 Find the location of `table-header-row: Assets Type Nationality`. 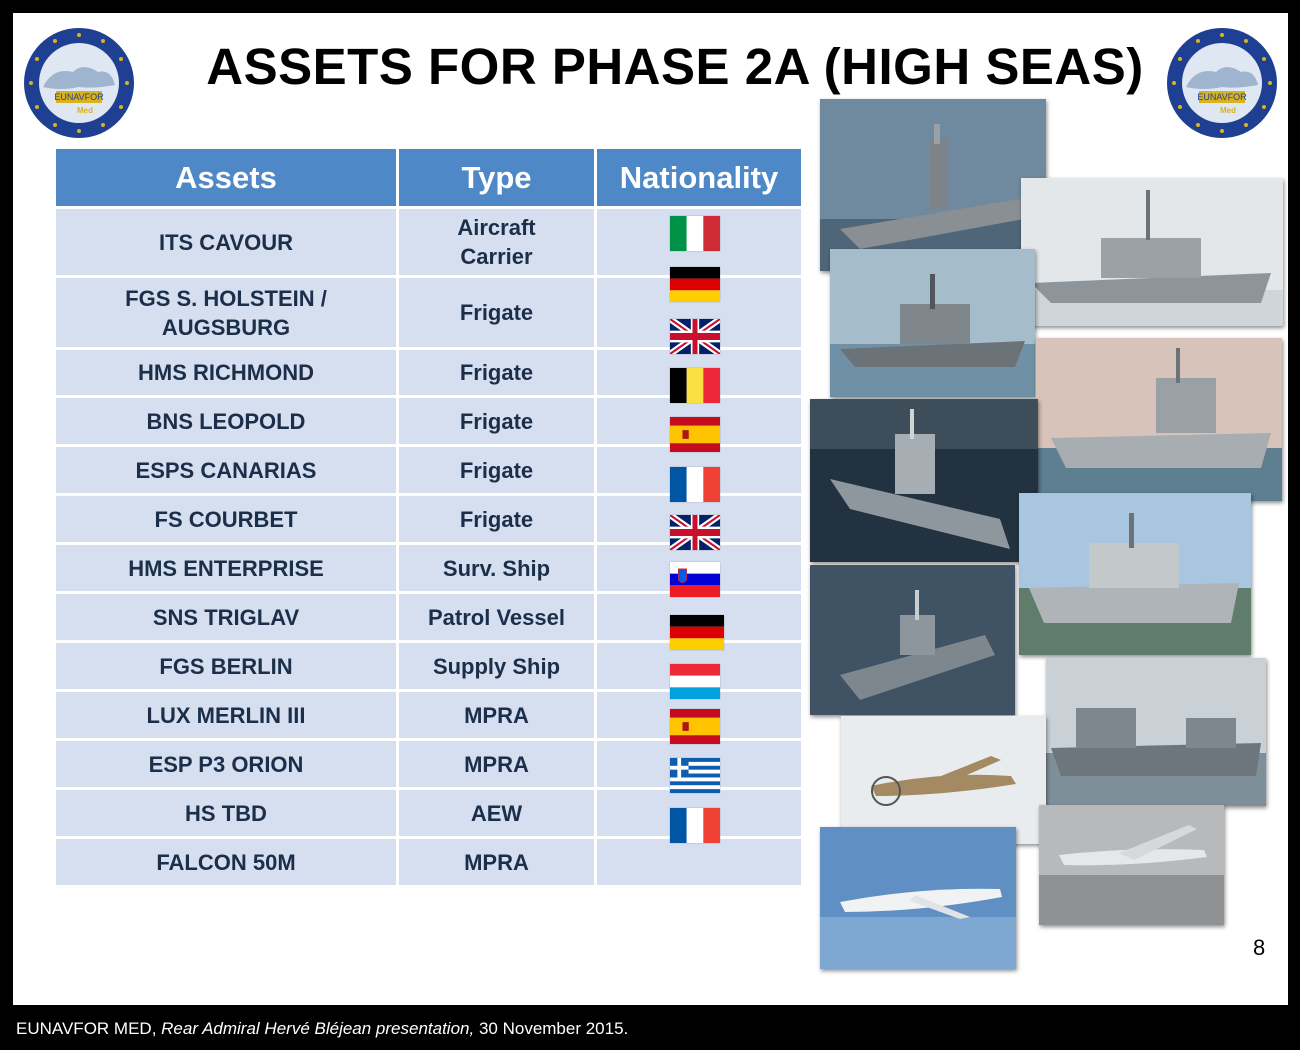

table-header-row: Assets Type Nationality is located at coordinates (428, 177).